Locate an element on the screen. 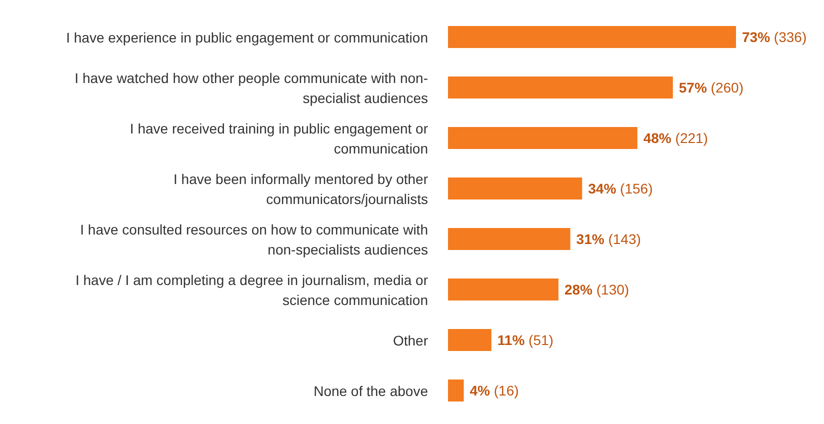  y-tick-label: I have / I am completing a degree in journalism, media or science communication is located at coordinates (251, 290).